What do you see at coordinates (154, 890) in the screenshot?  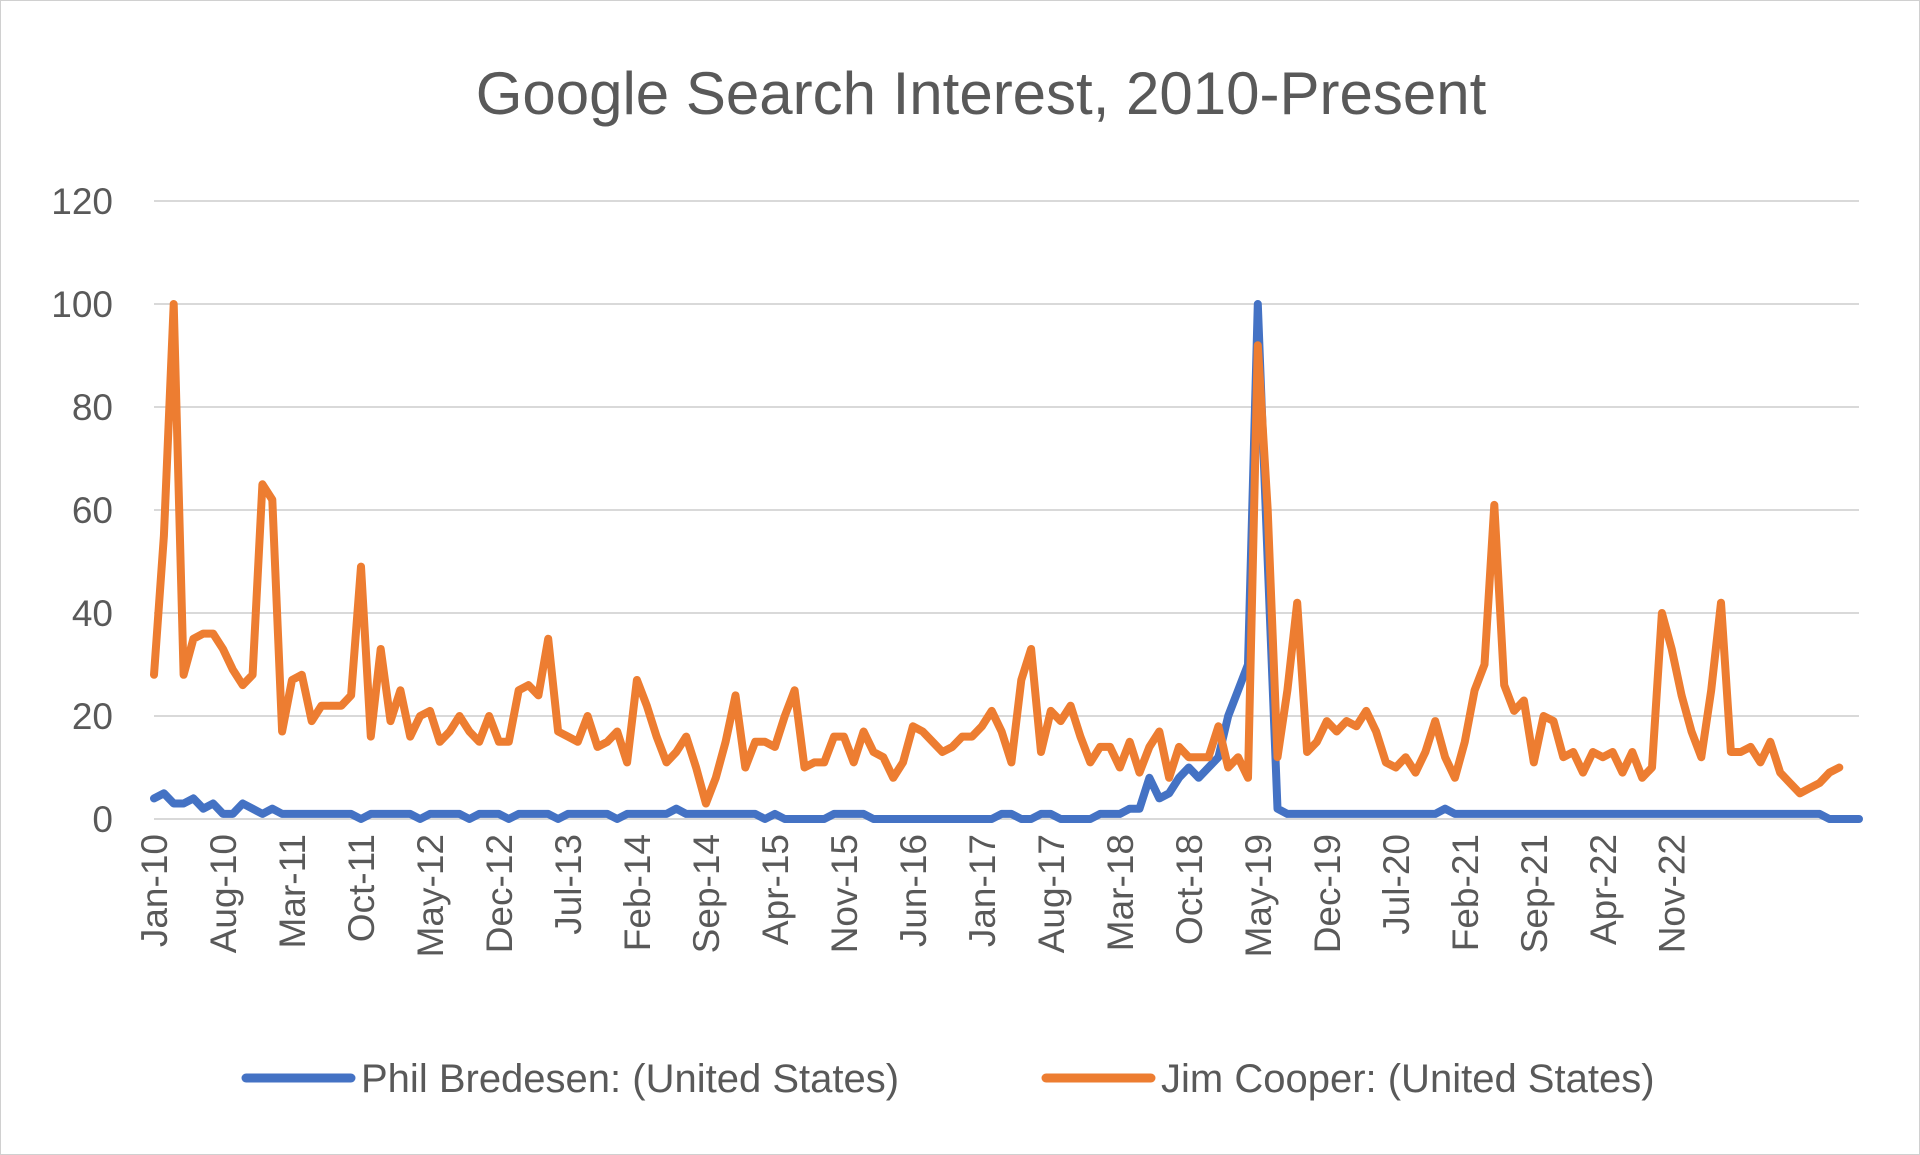 I see `x-tick-label: Jan-10` at bounding box center [154, 890].